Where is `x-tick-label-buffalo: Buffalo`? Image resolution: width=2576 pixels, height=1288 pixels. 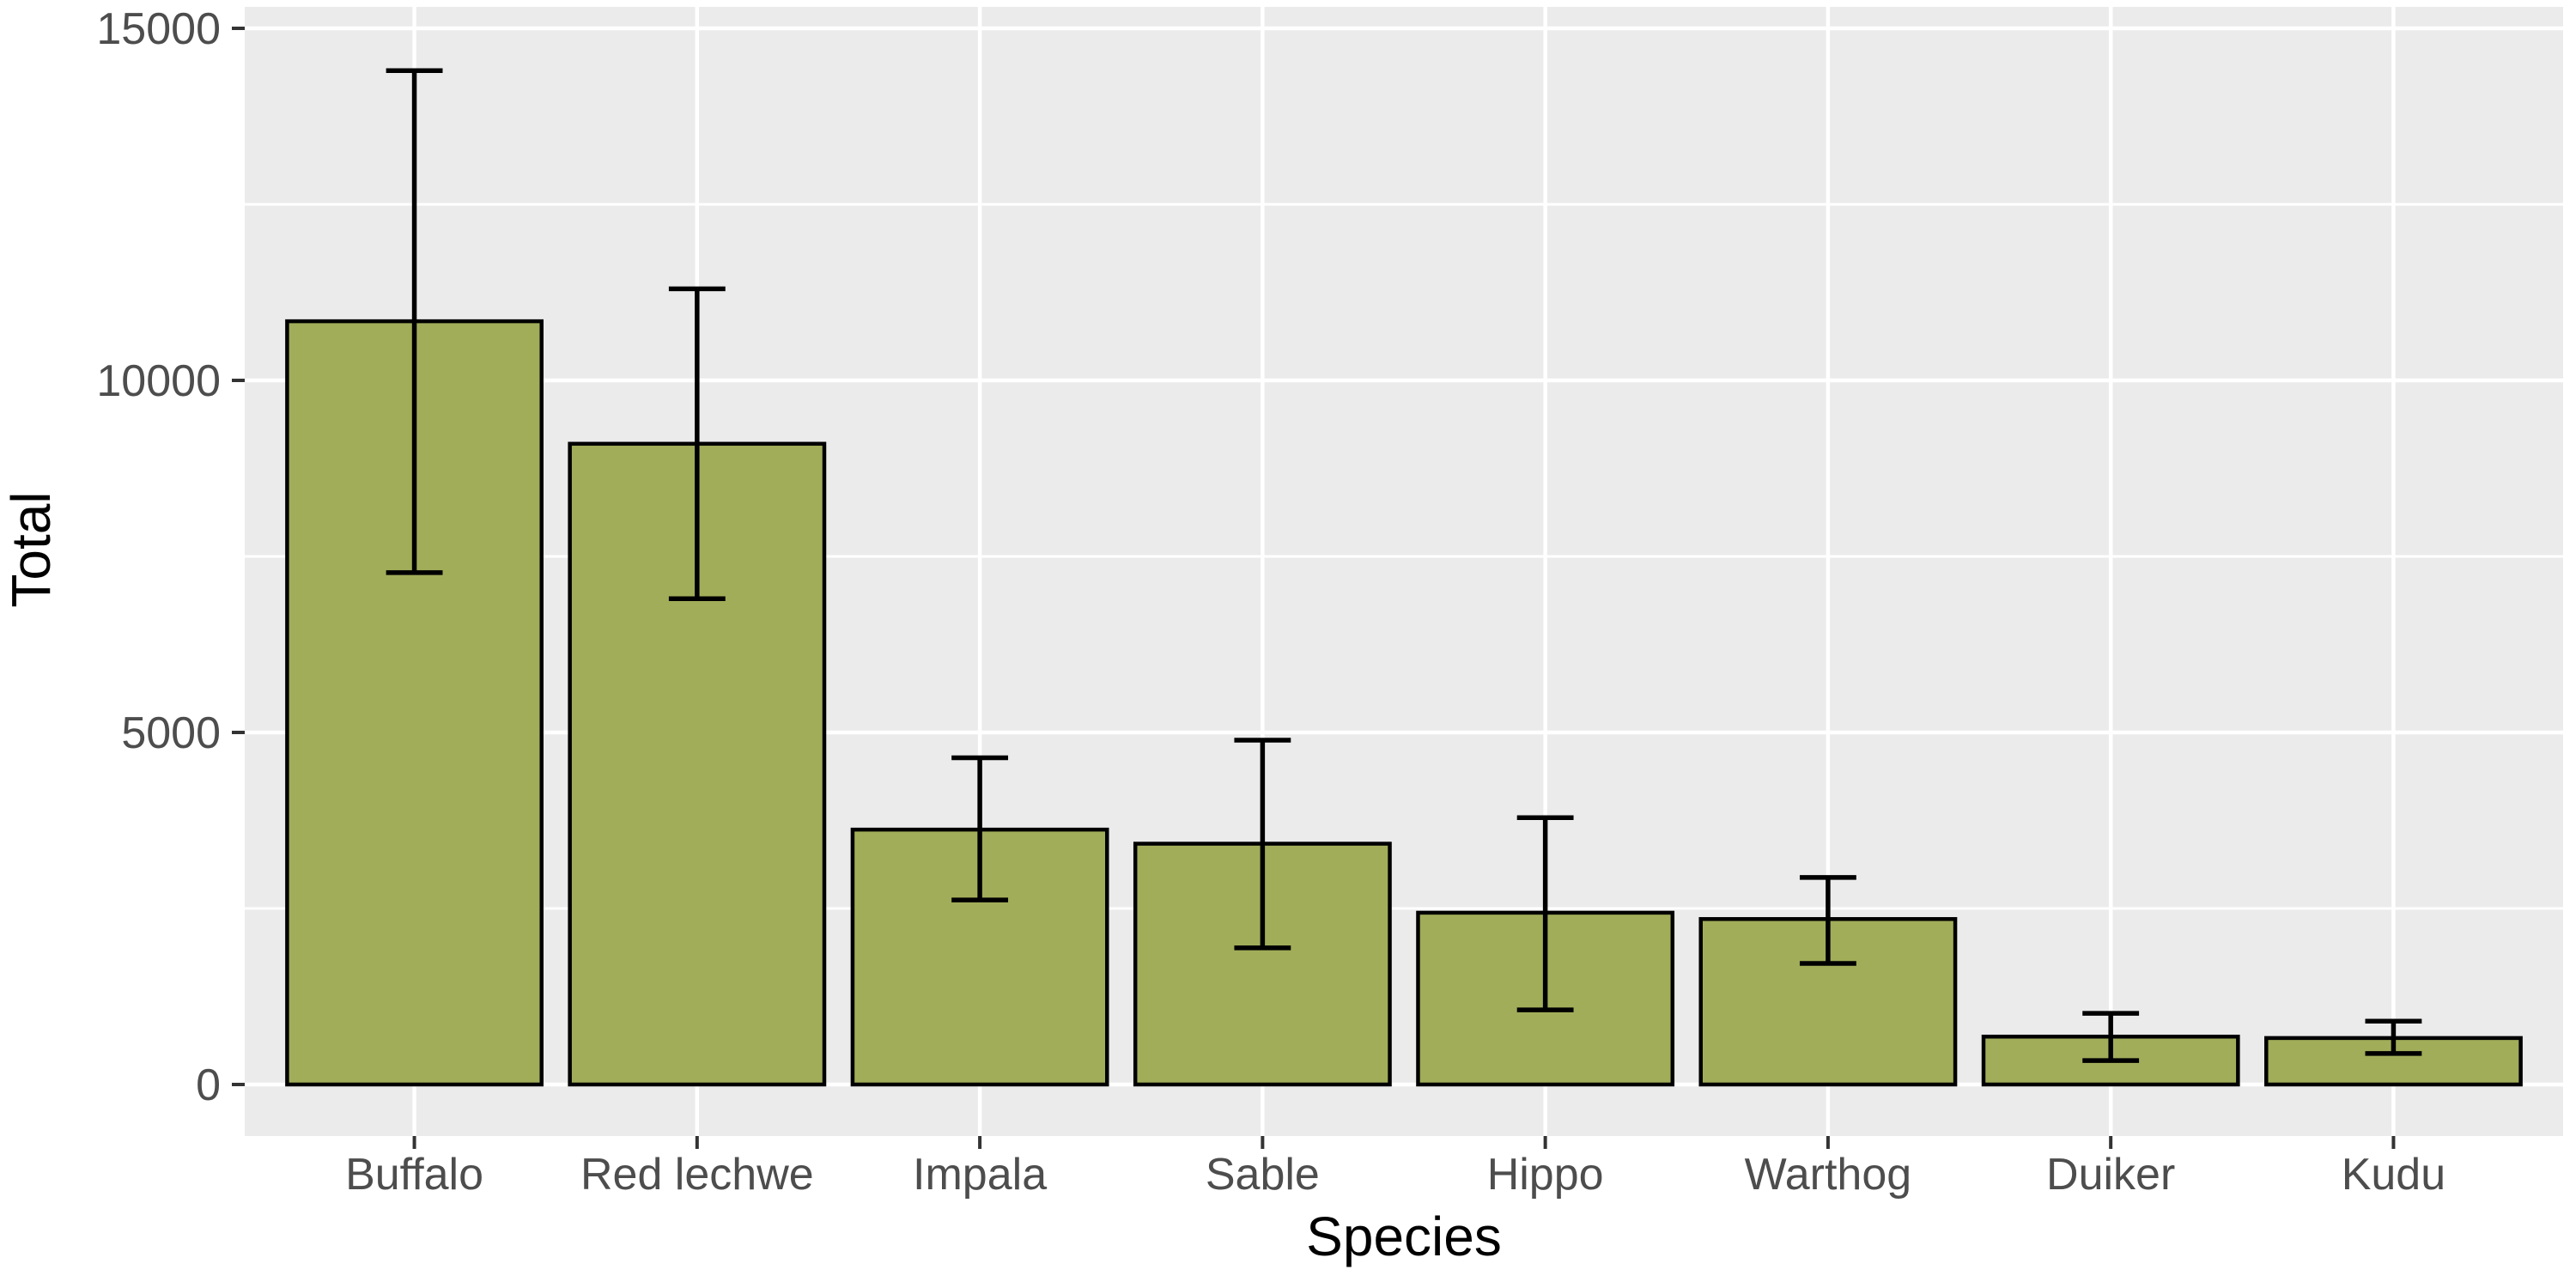
x-tick-label-buffalo: Buffalo is located at coordinates (414, 1175).